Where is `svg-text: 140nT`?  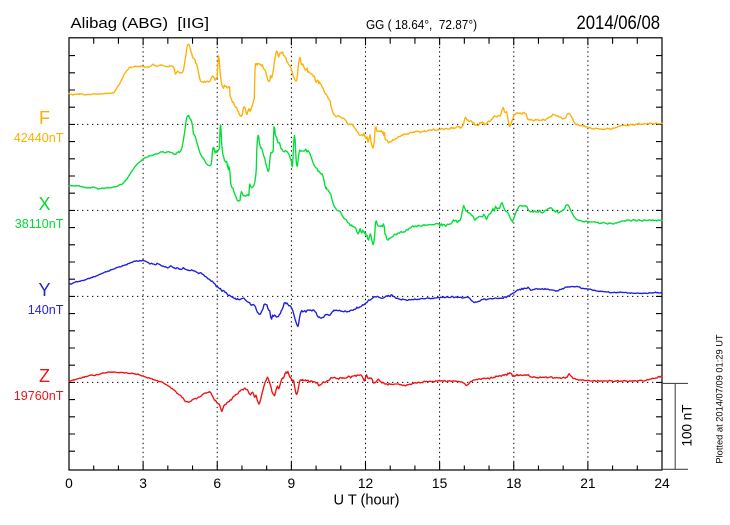
svg-text: 140nT is located at coordinates (46, 310).